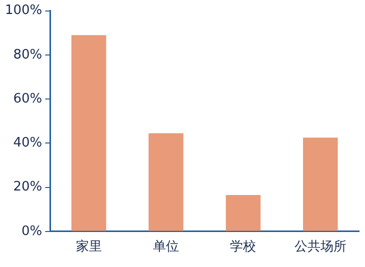 The width and height of the screenshot is (365, 267). I want to click on x-tick-label: 家里, so click(89, 246).